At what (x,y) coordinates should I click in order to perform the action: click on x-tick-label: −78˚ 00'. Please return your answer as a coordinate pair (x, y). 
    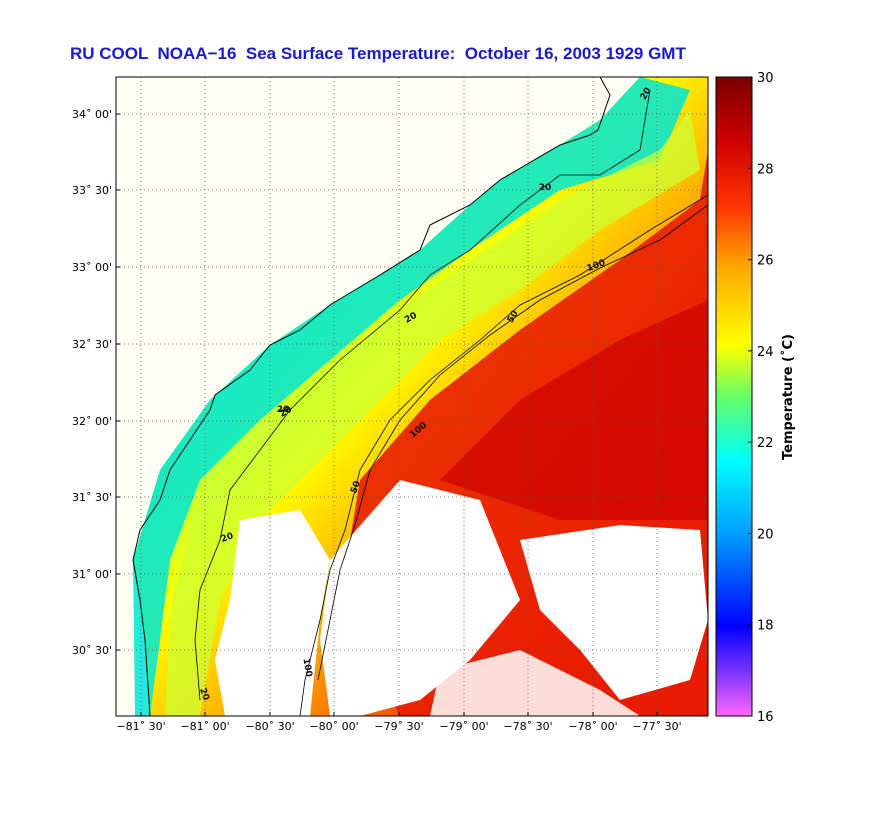
    Looking at the image, I should click on (592, 726).